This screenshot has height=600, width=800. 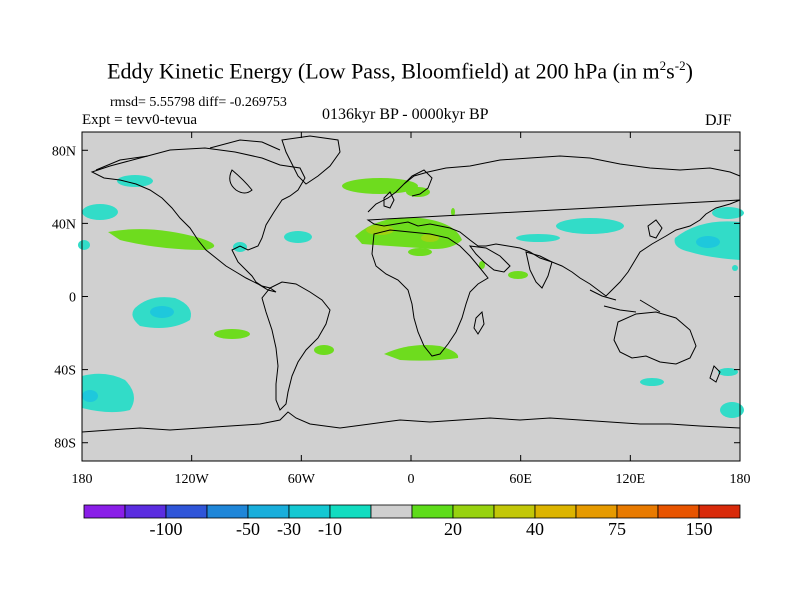 I want to click on coastline-uk, so click(x=389, y=200).